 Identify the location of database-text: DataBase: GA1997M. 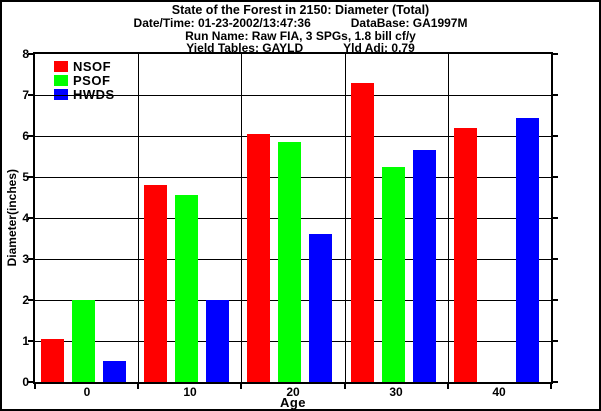
(409, 23).